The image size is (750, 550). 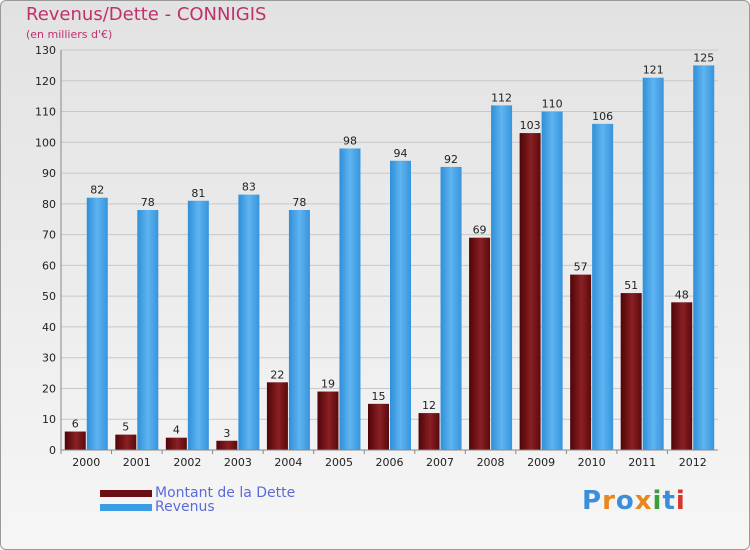 What do you see at coordinates (75, 424) in the screenshot?
I see `data-label: 6` at bounding box center [75, 424].